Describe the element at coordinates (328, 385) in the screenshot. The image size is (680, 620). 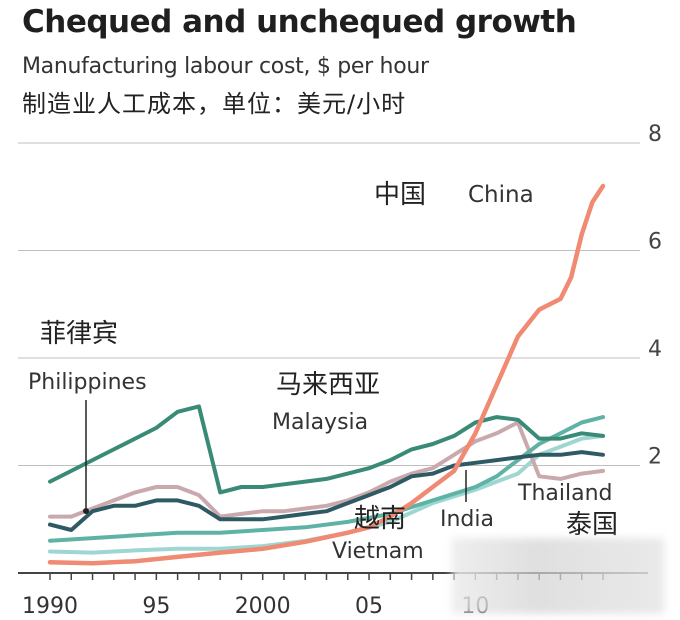
I see `label-malaysia-zh: 马来西亚` at that location.